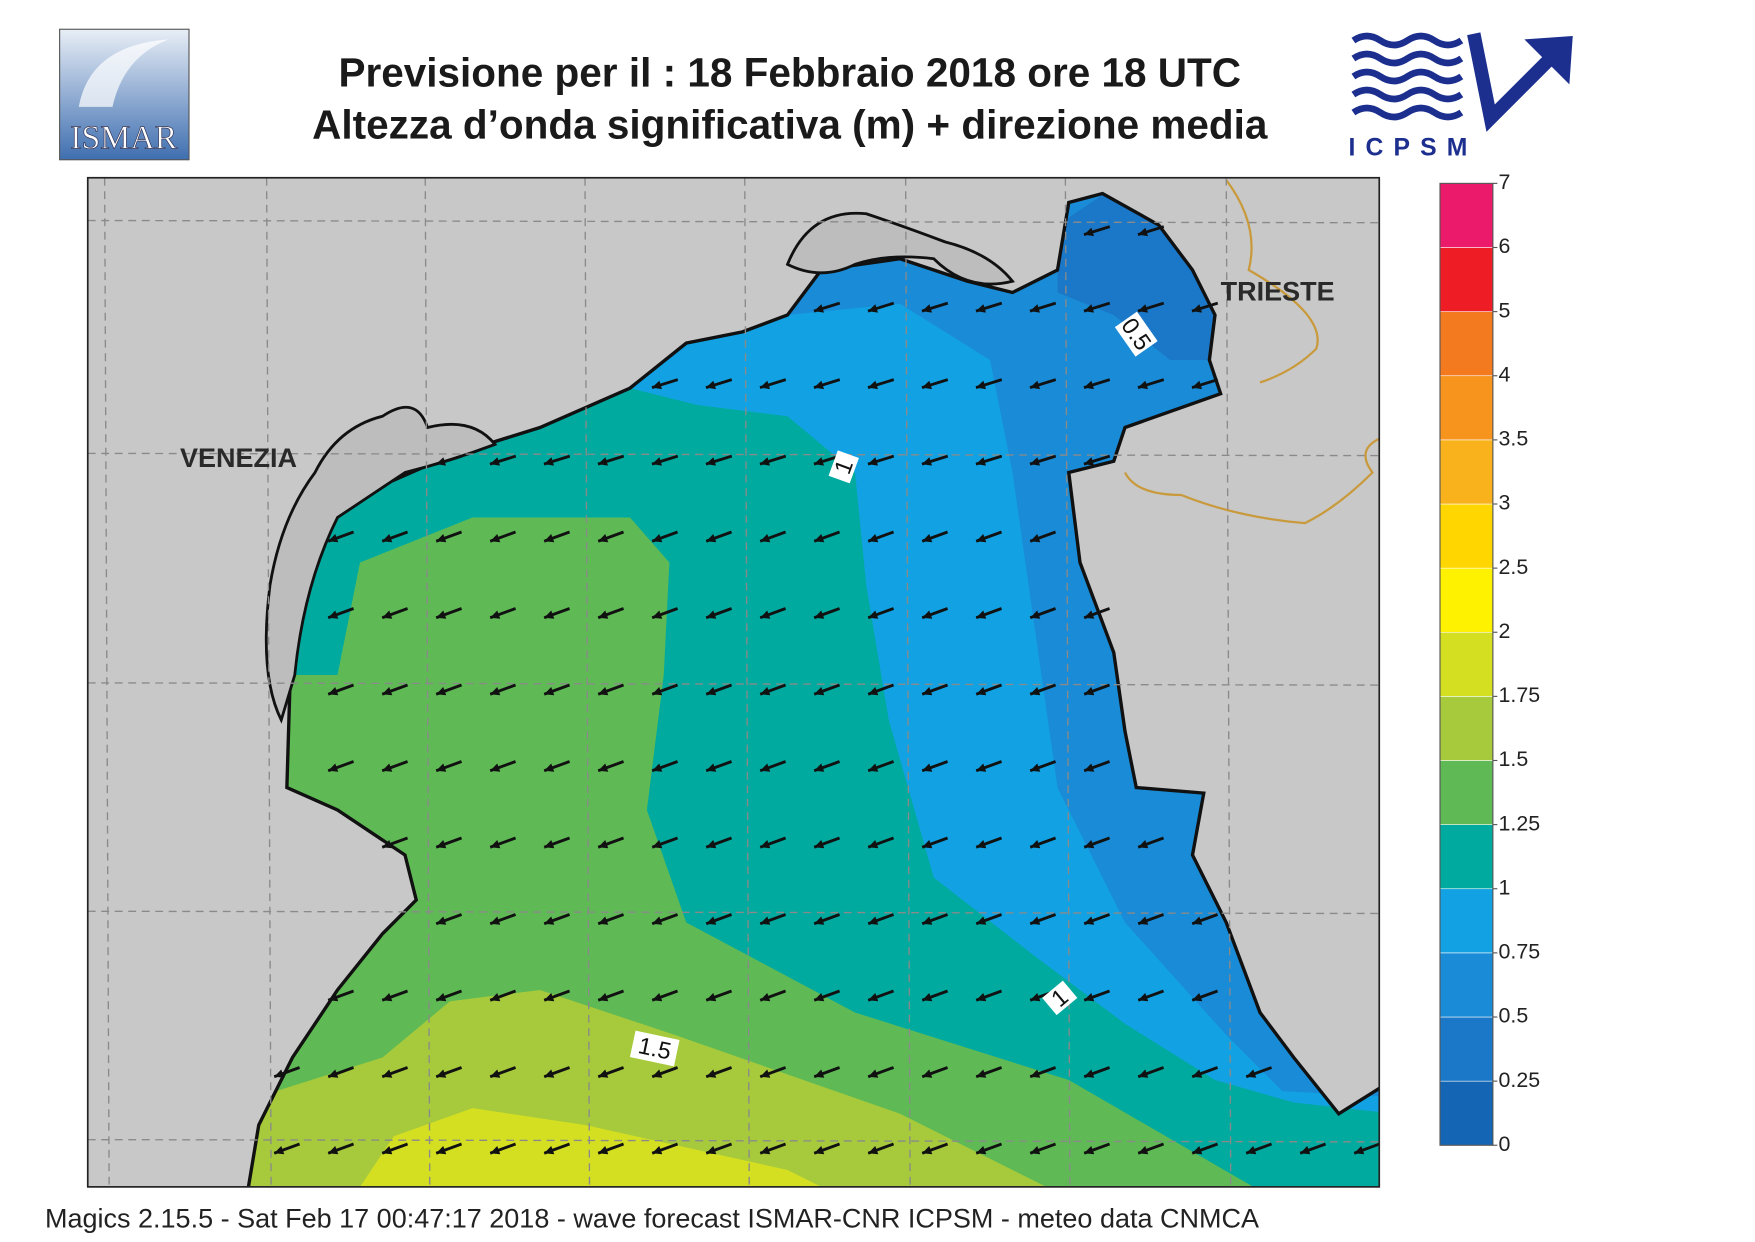 Image resolution: width=1755 pixels, height=1242 pixels. Describe the element at coordinates (1520, 952) in the screenshot. I see `colorbar-label: 0.75` at that location.